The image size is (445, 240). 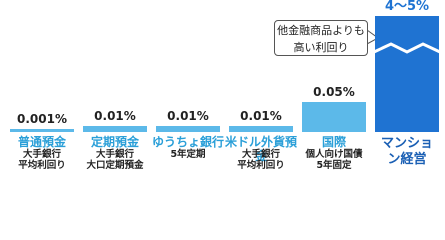 What do you see at coordinates (114, 142) in the screenshot?
I see `category-label: 定期預金` at bounding box center [114, 142].